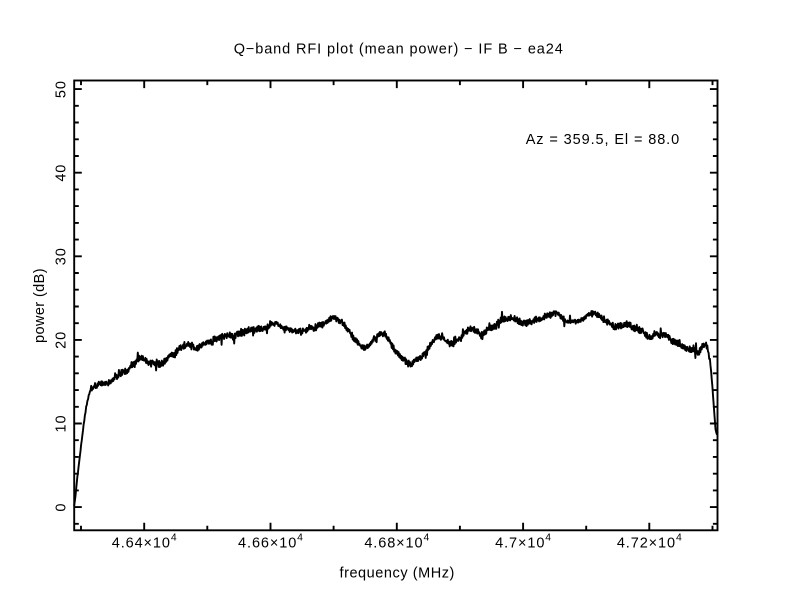  I want to click on svg-text: 30, so click(62, 256).